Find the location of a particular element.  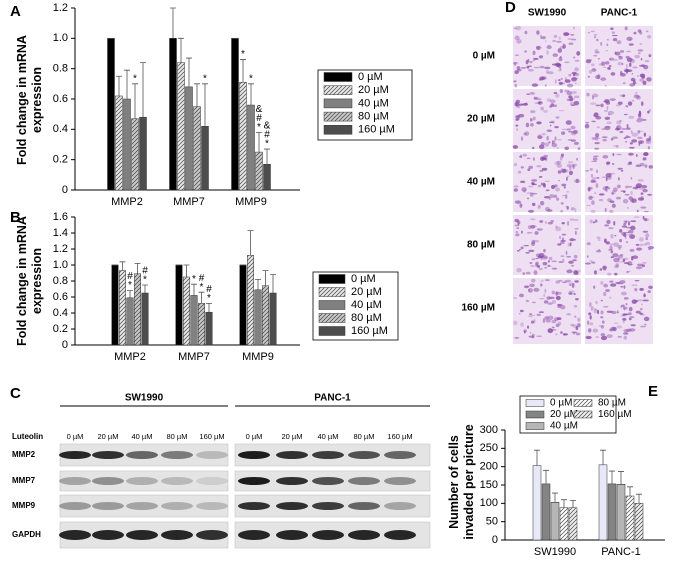

y-tick-label: 150 is located at coordinates (489, 485).